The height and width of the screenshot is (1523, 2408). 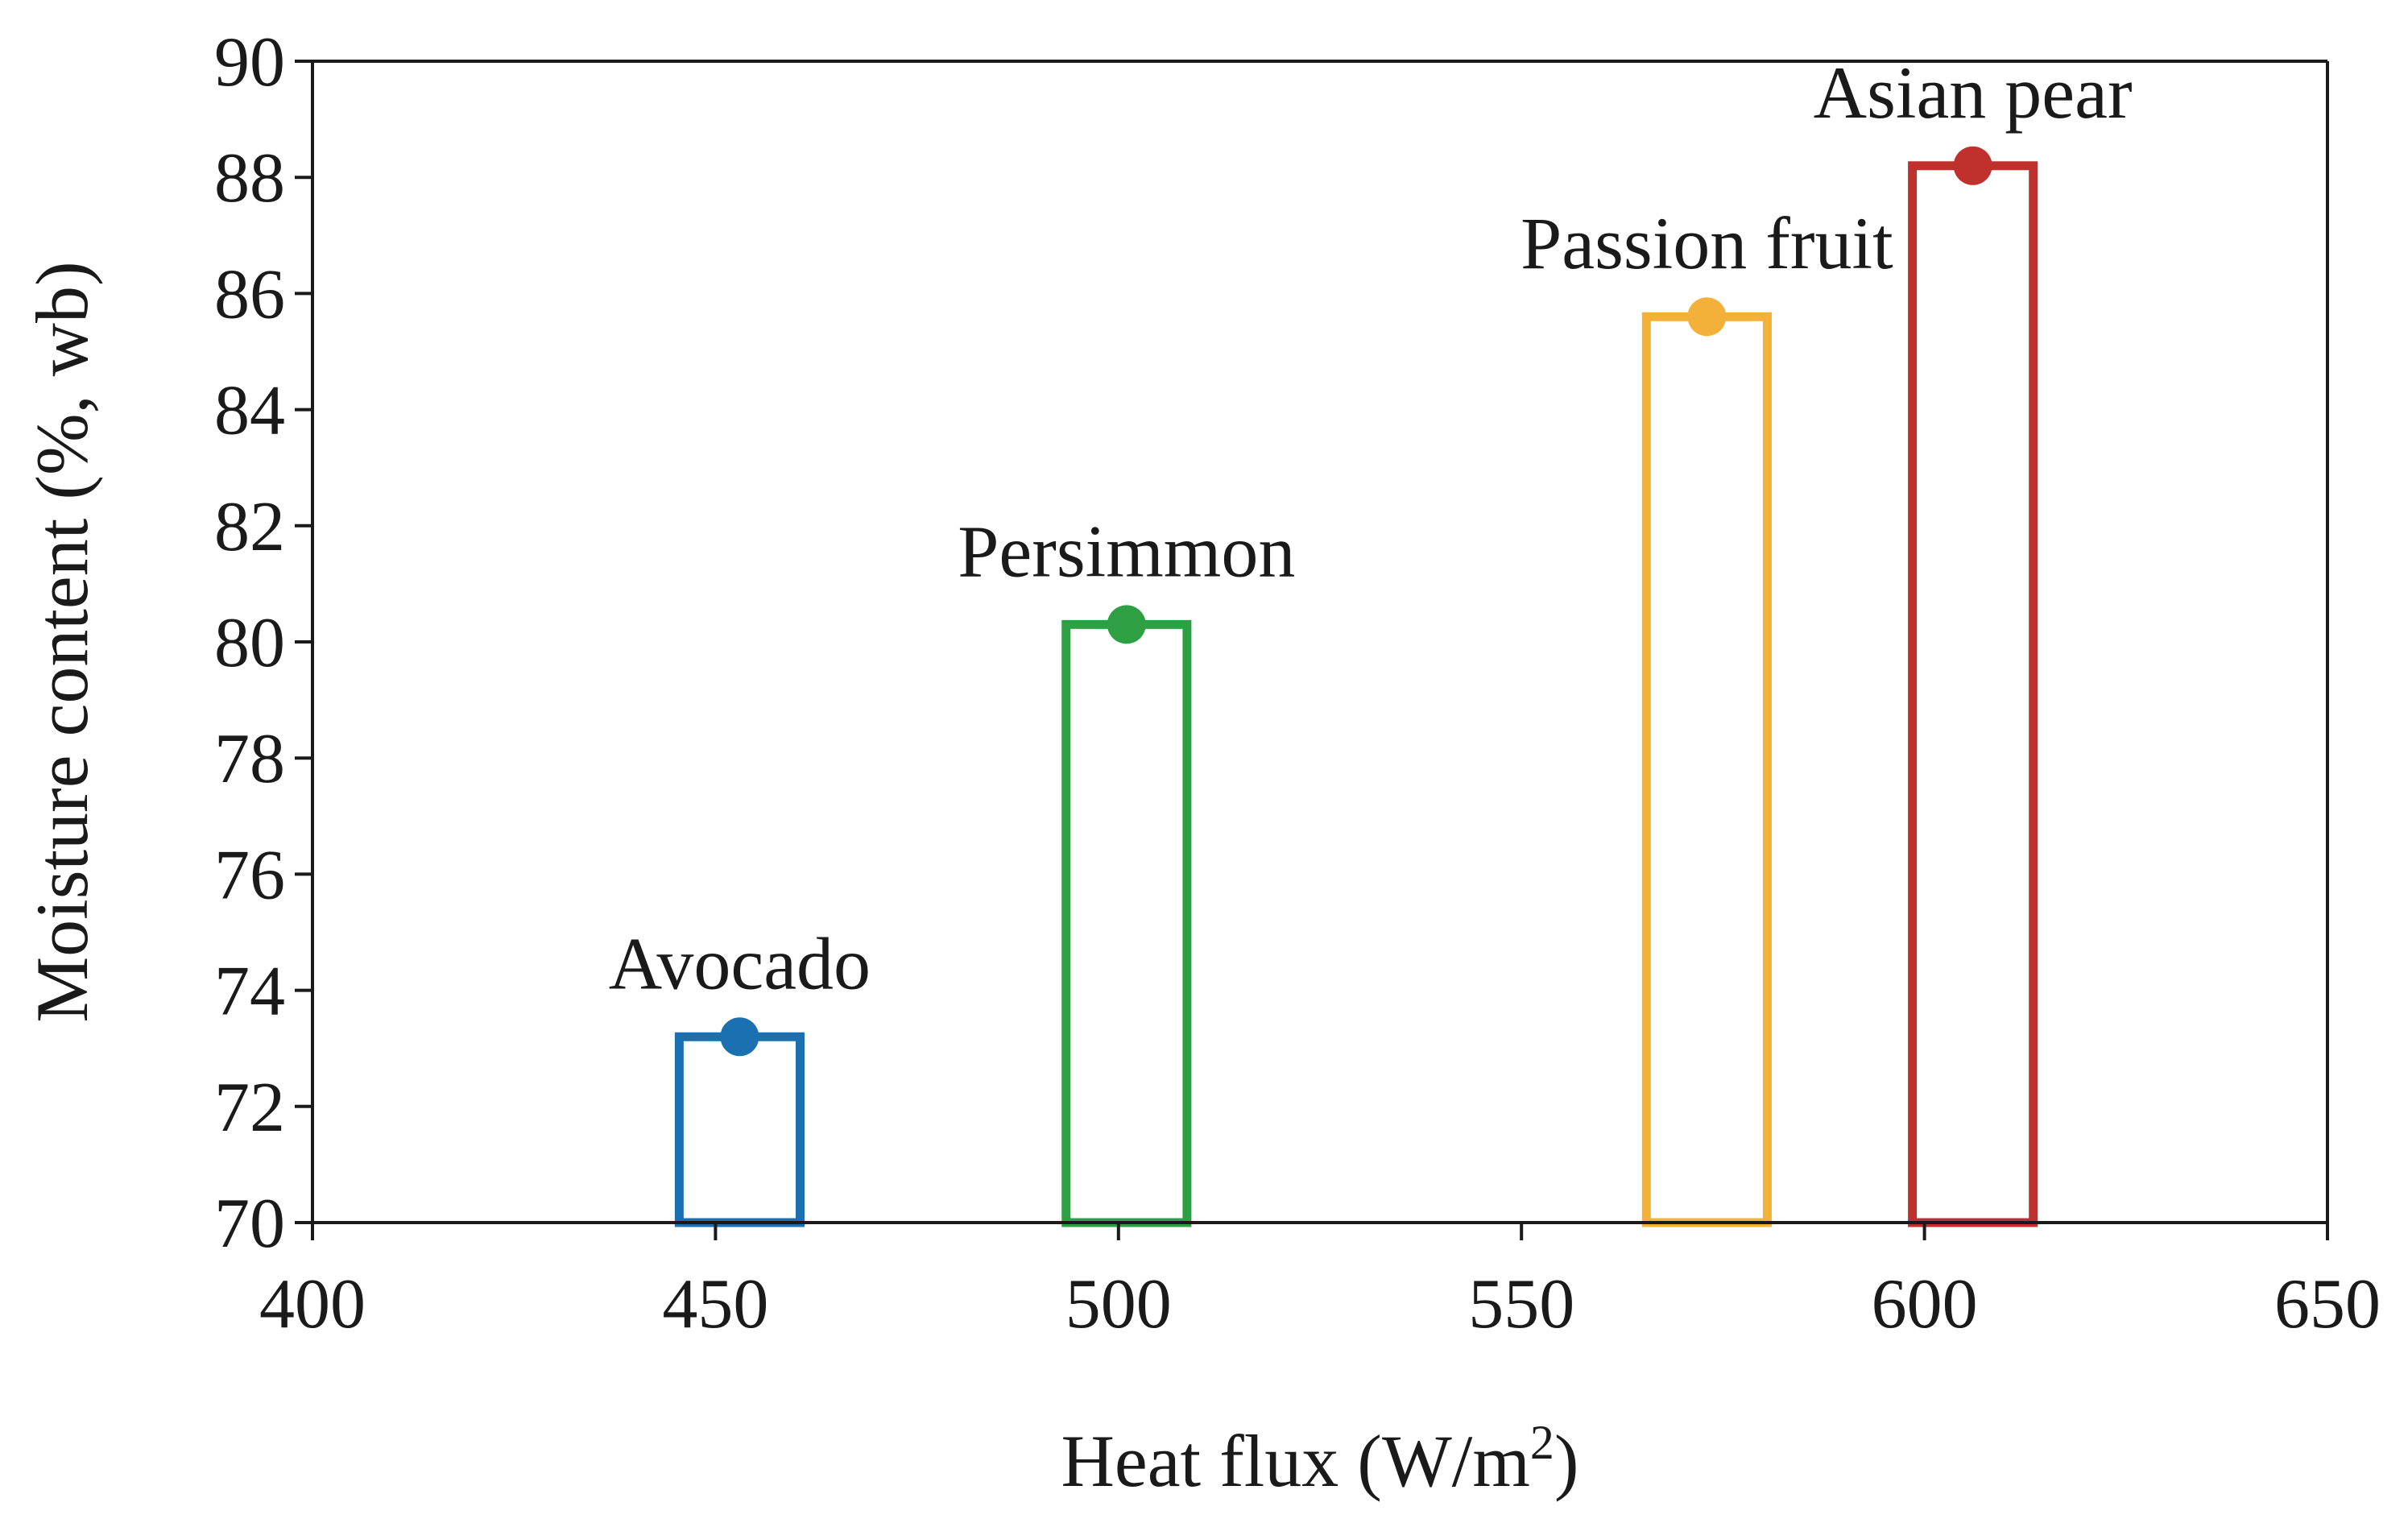 I want to click on x-tick-label: 500, so click(x=1118, y=1304).